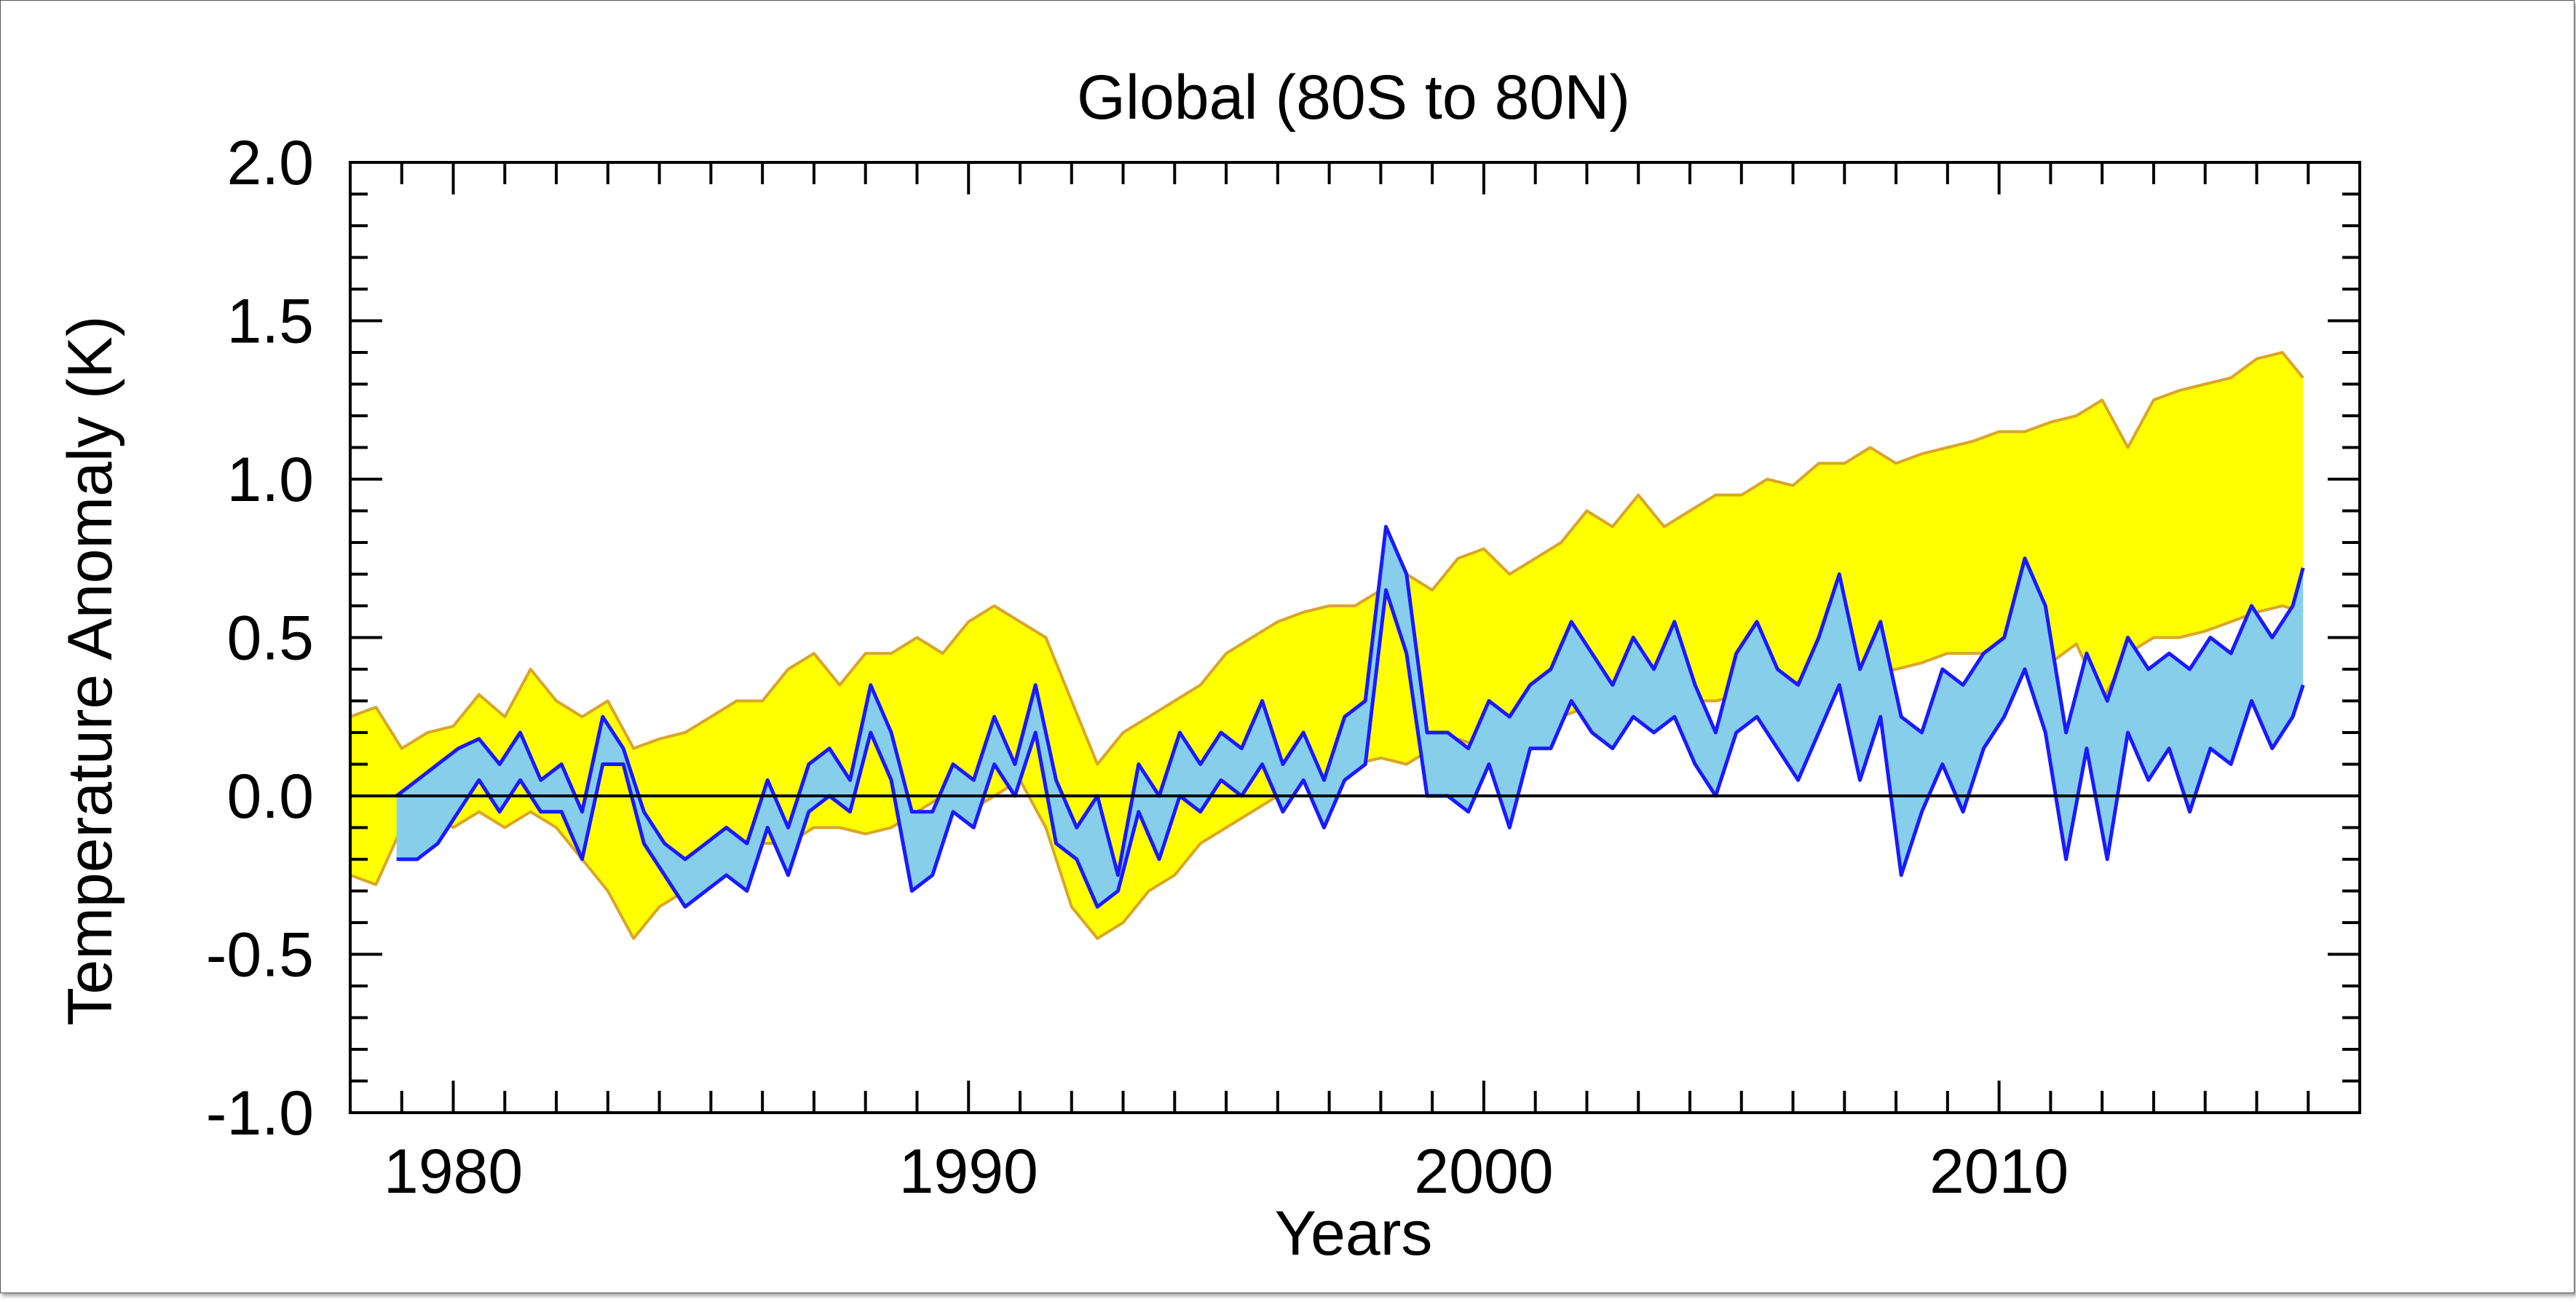  What do you see at coordinates (260, 1113) in the screenshot?
I see `y-tick-label: -1.0` at bounding box center [260, 1113].